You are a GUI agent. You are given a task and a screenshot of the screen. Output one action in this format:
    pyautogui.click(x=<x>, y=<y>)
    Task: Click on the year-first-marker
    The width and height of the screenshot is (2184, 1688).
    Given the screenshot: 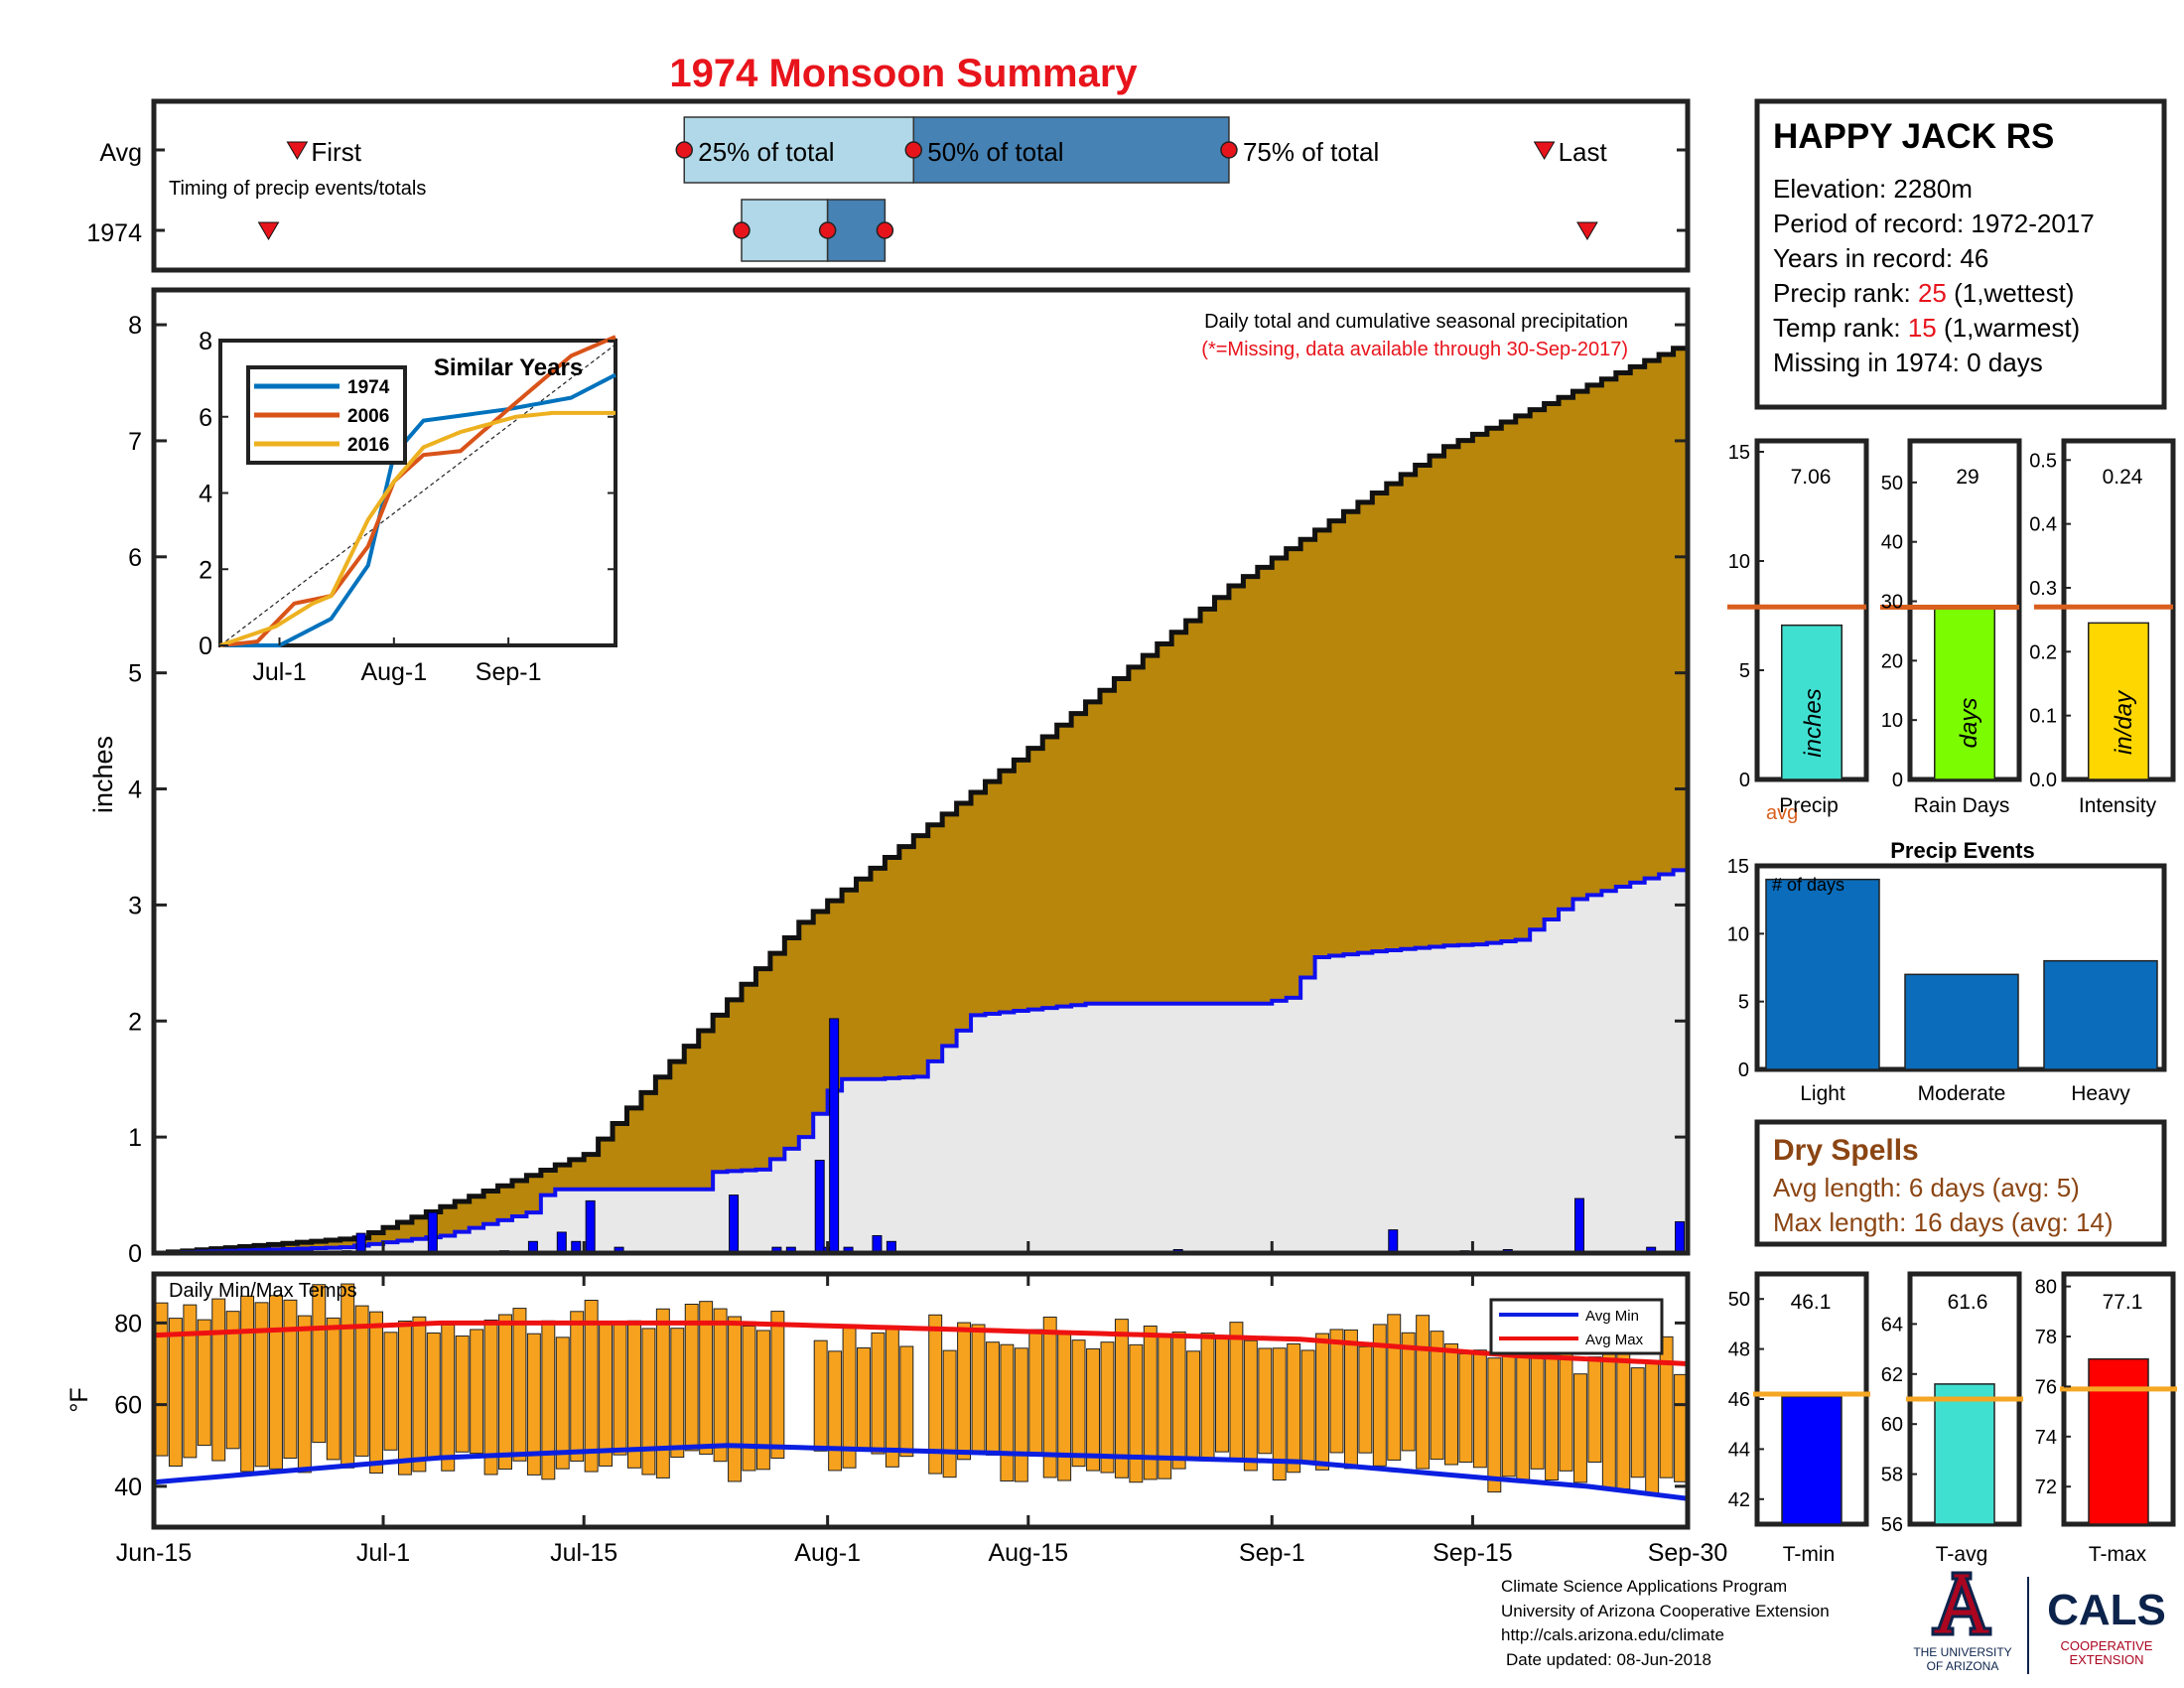 What is the action you would take?
    pyautogui.click(x=268, y=230)
    